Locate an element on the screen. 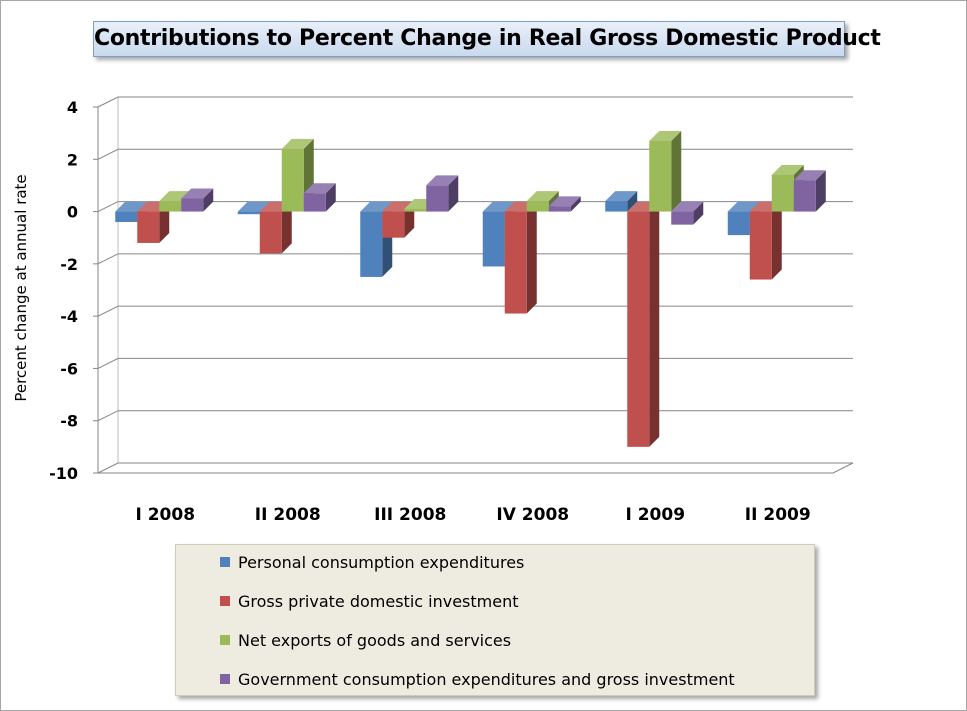 This screenshot has height=711, width=967. y-tick-label: 4 is located at coordinates (72, 107).